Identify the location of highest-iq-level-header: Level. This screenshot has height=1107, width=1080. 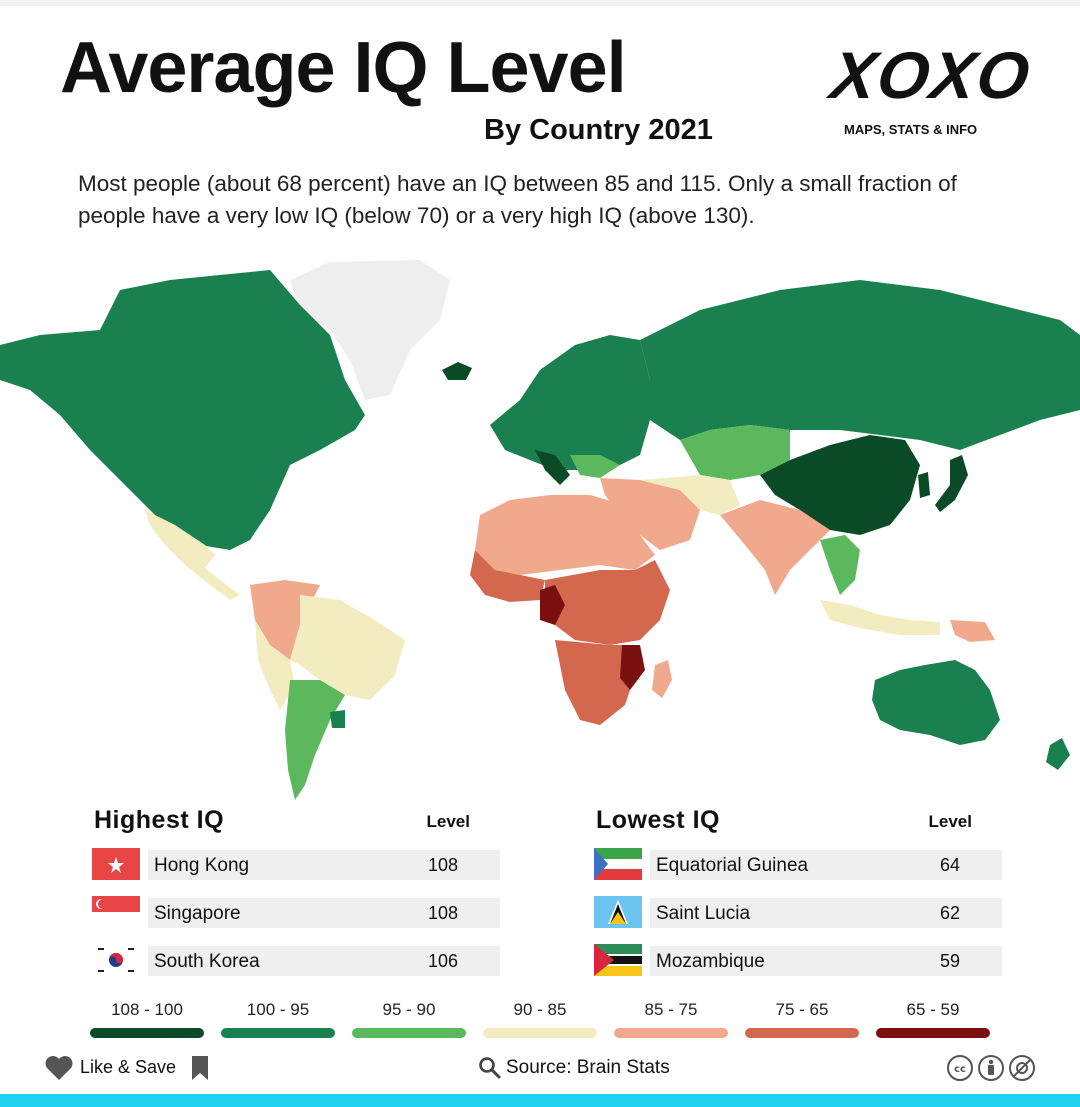
(448, 821).